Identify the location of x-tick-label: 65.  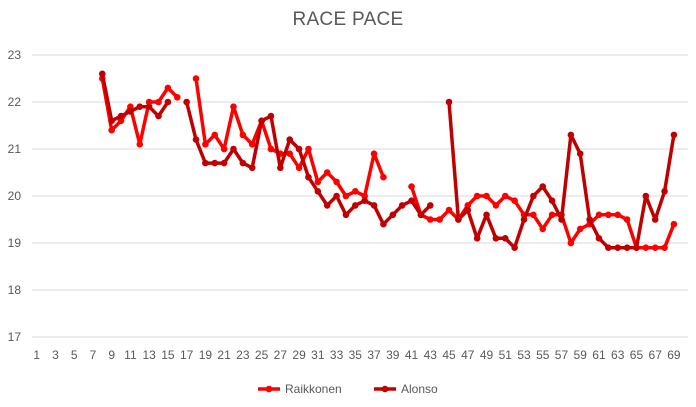
(637, 355).